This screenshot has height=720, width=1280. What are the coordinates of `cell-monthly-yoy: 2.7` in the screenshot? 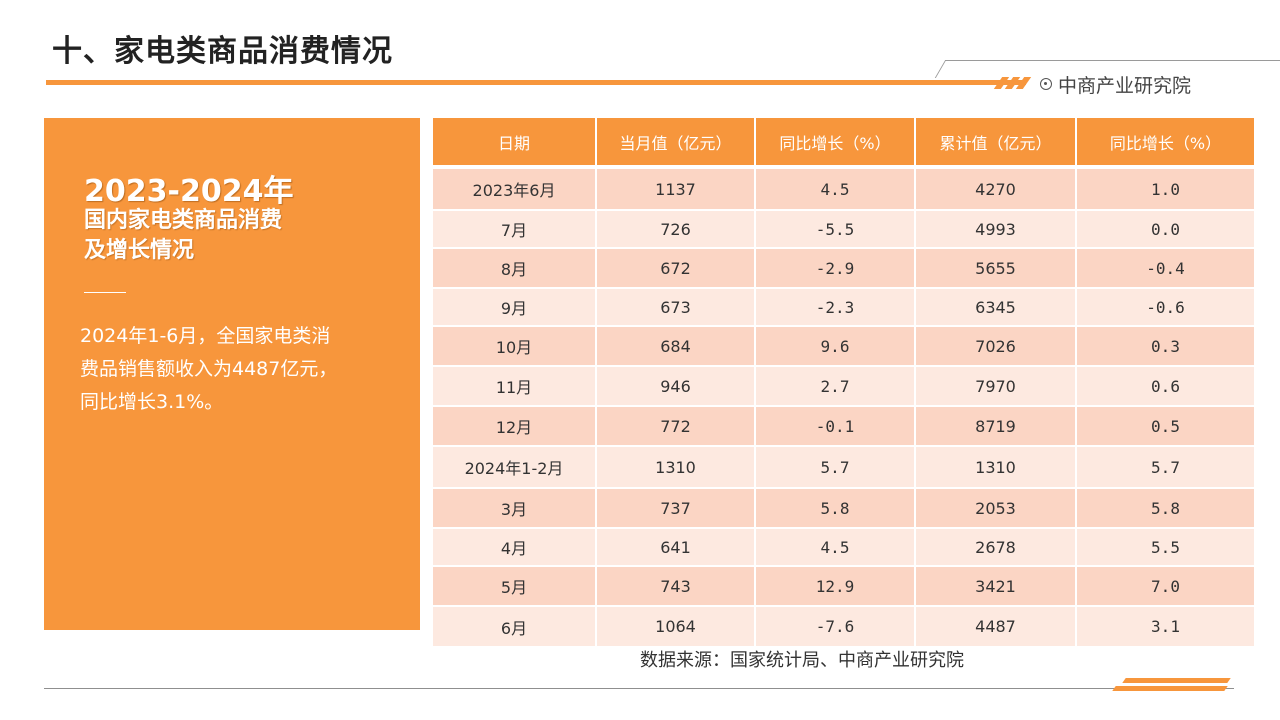 It's located at (835, 386).